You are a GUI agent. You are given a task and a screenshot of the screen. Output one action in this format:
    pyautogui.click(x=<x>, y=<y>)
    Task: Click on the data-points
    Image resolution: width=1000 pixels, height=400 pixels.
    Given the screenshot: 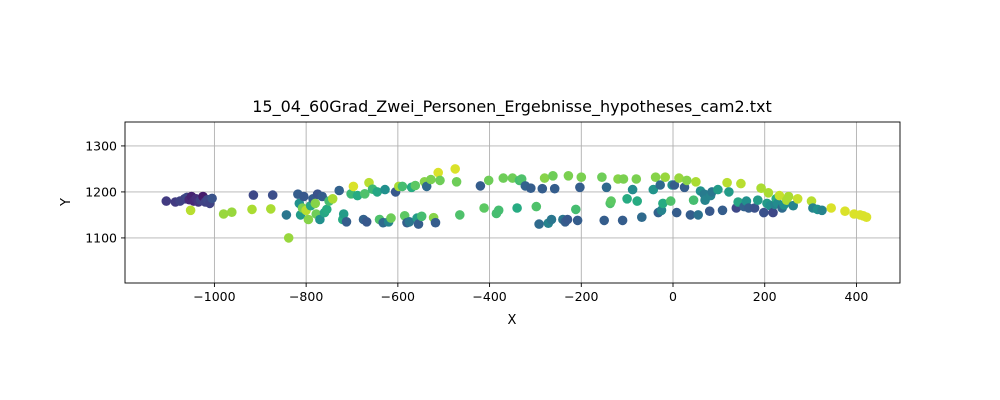 What is the action you would take?
    pyautogui.click(x=516, y=203)
    